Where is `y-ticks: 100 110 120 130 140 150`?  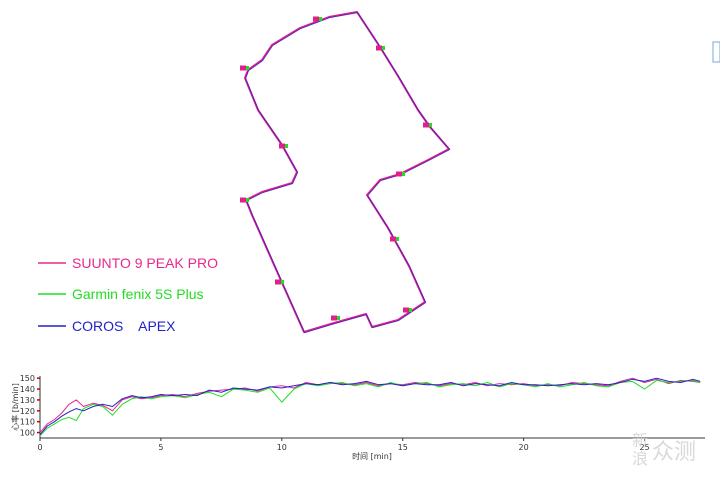
y-ticks: 100 110 120 130 140 150 is located at coordinates (30, 406).